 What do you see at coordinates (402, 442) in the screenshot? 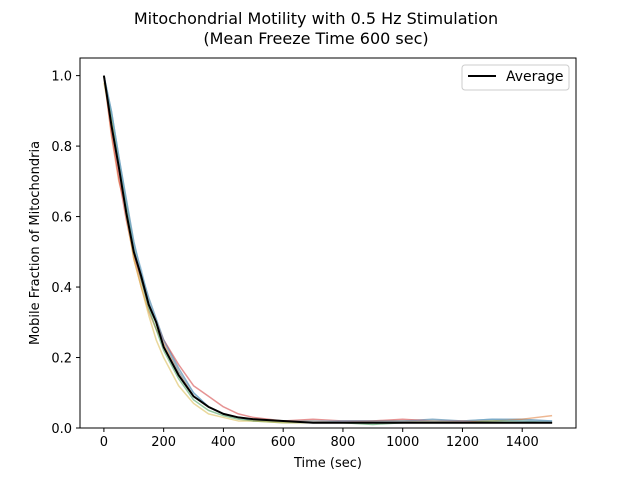
I see `x-tick-label: 1000` at bounding box center [402, 442].